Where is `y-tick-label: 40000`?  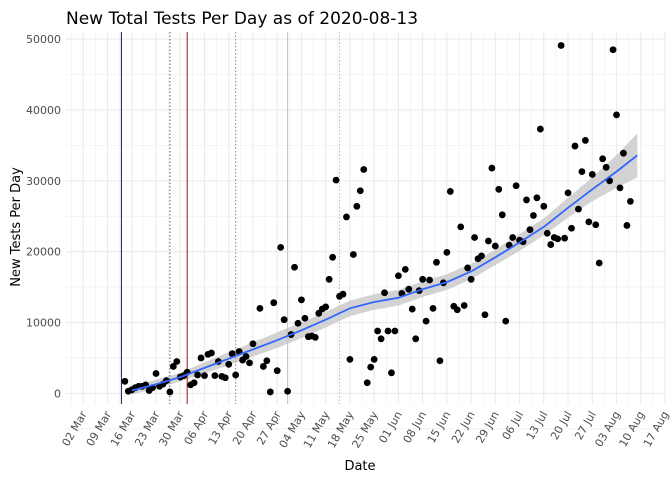 y-tick-label: 40000 is located at coordinates (43, 110).